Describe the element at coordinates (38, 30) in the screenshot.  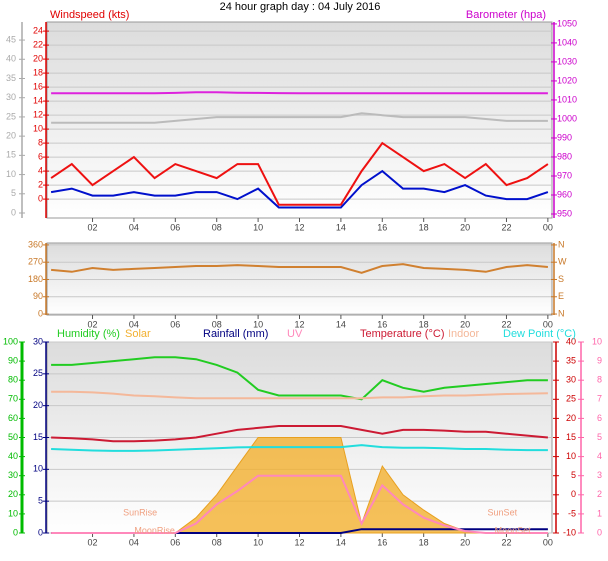
I see `y-tick-label: 24` at that location.